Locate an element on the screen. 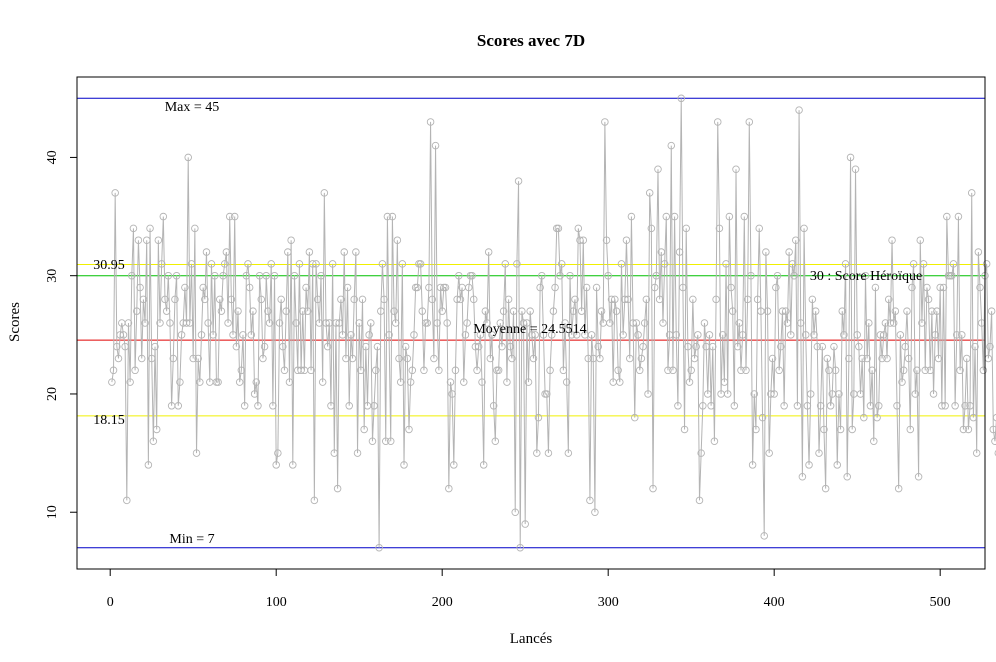 The image size is (996, 662). chart-title: Scores avec 7D is located at coordinates (531, 40).